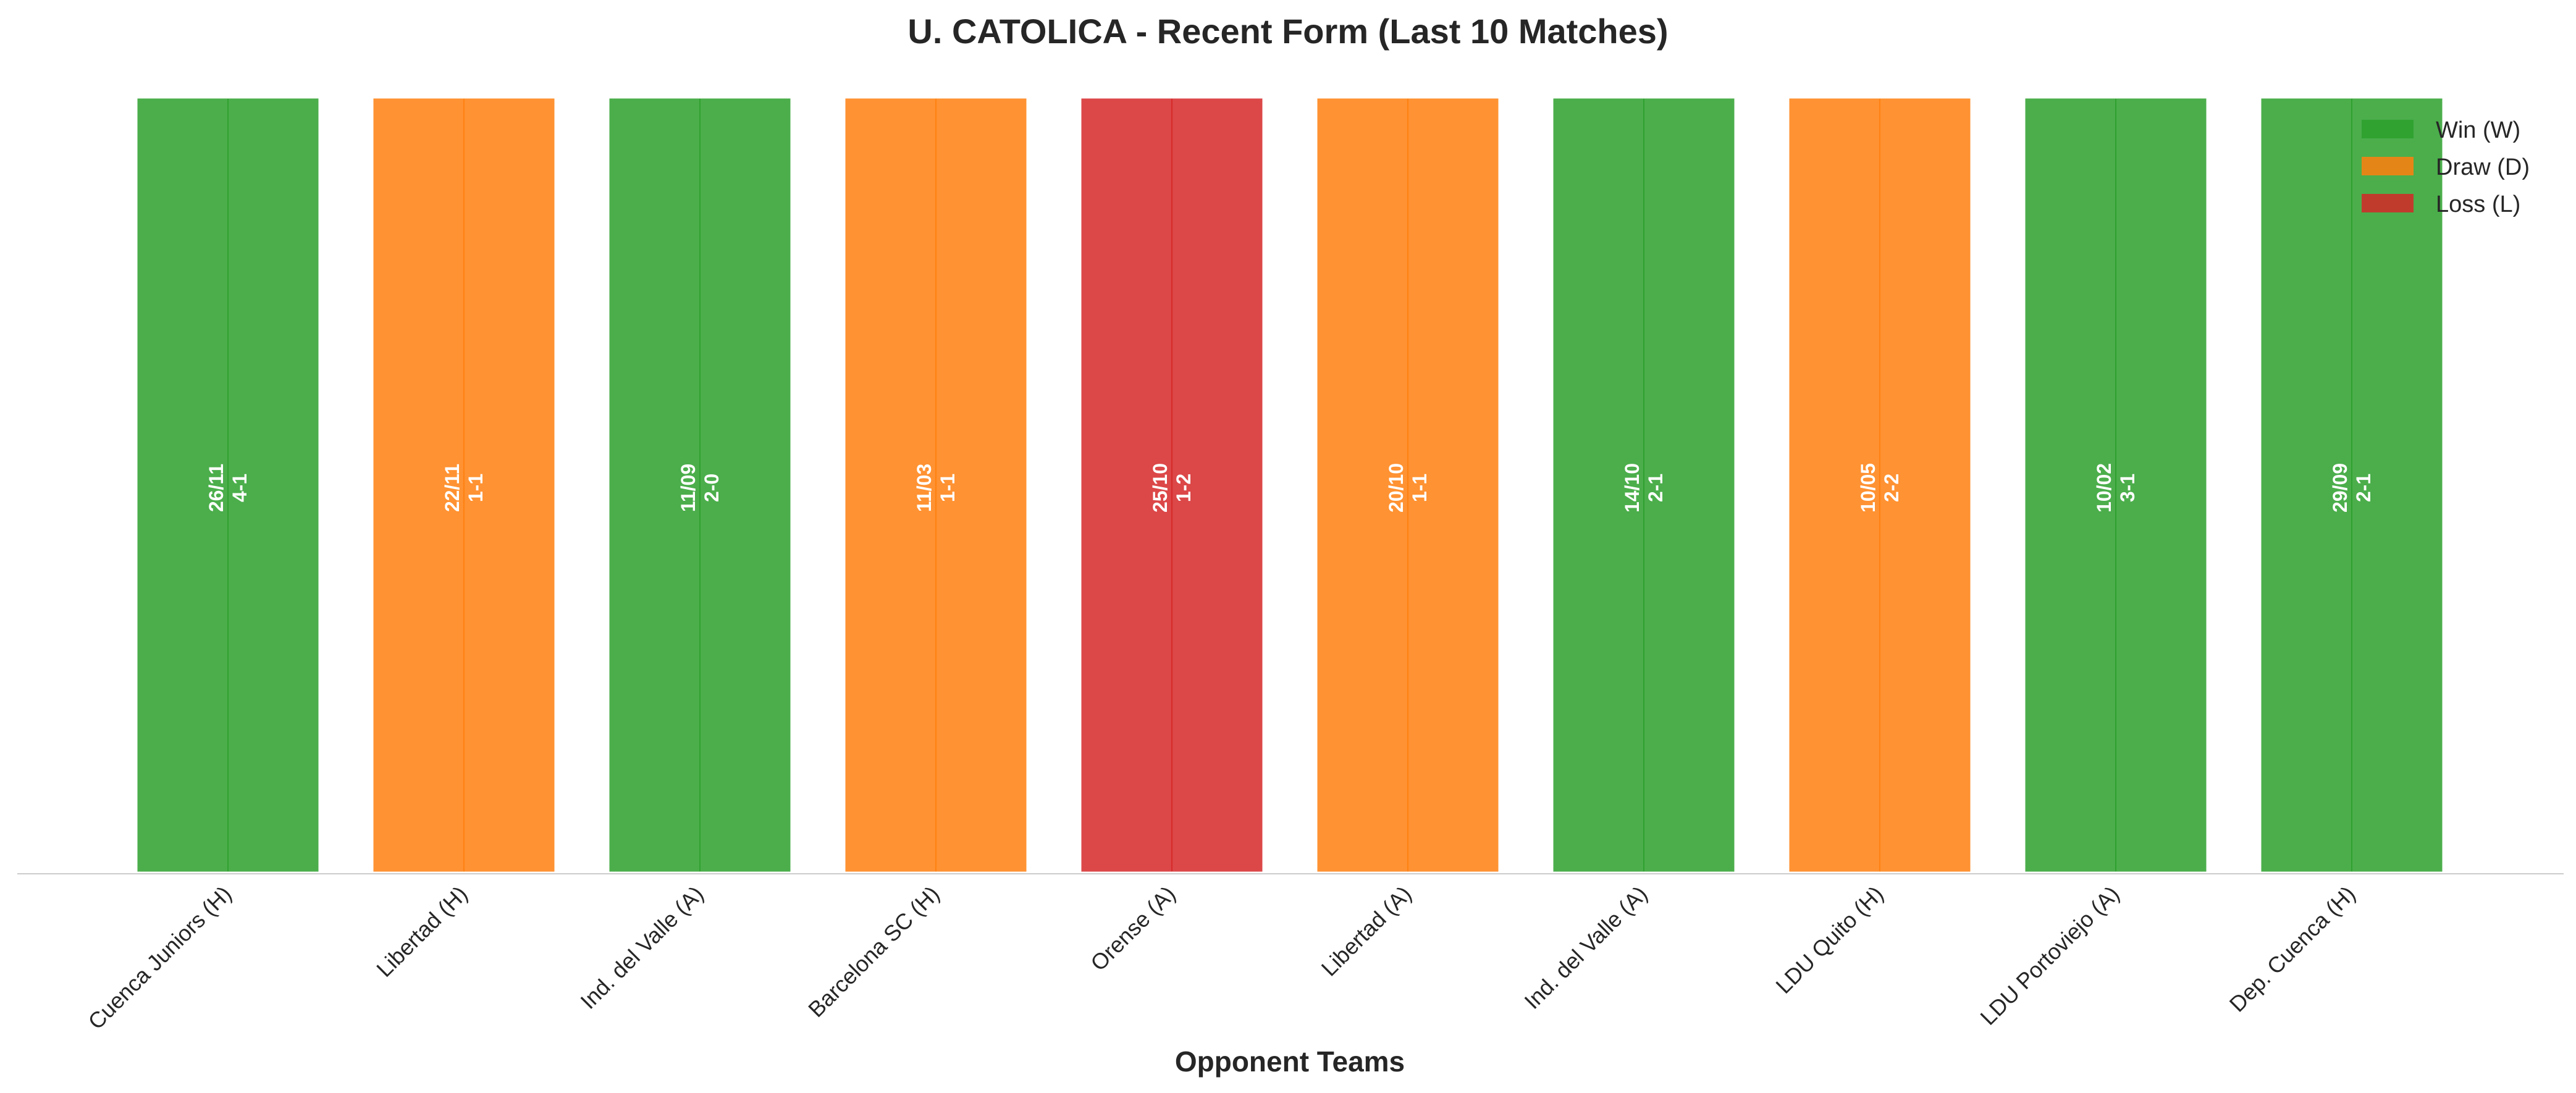 The width and height of the screenshot is (2576, 1093). I want to click on bar-date-label: 10/02, so click(2104, 488).